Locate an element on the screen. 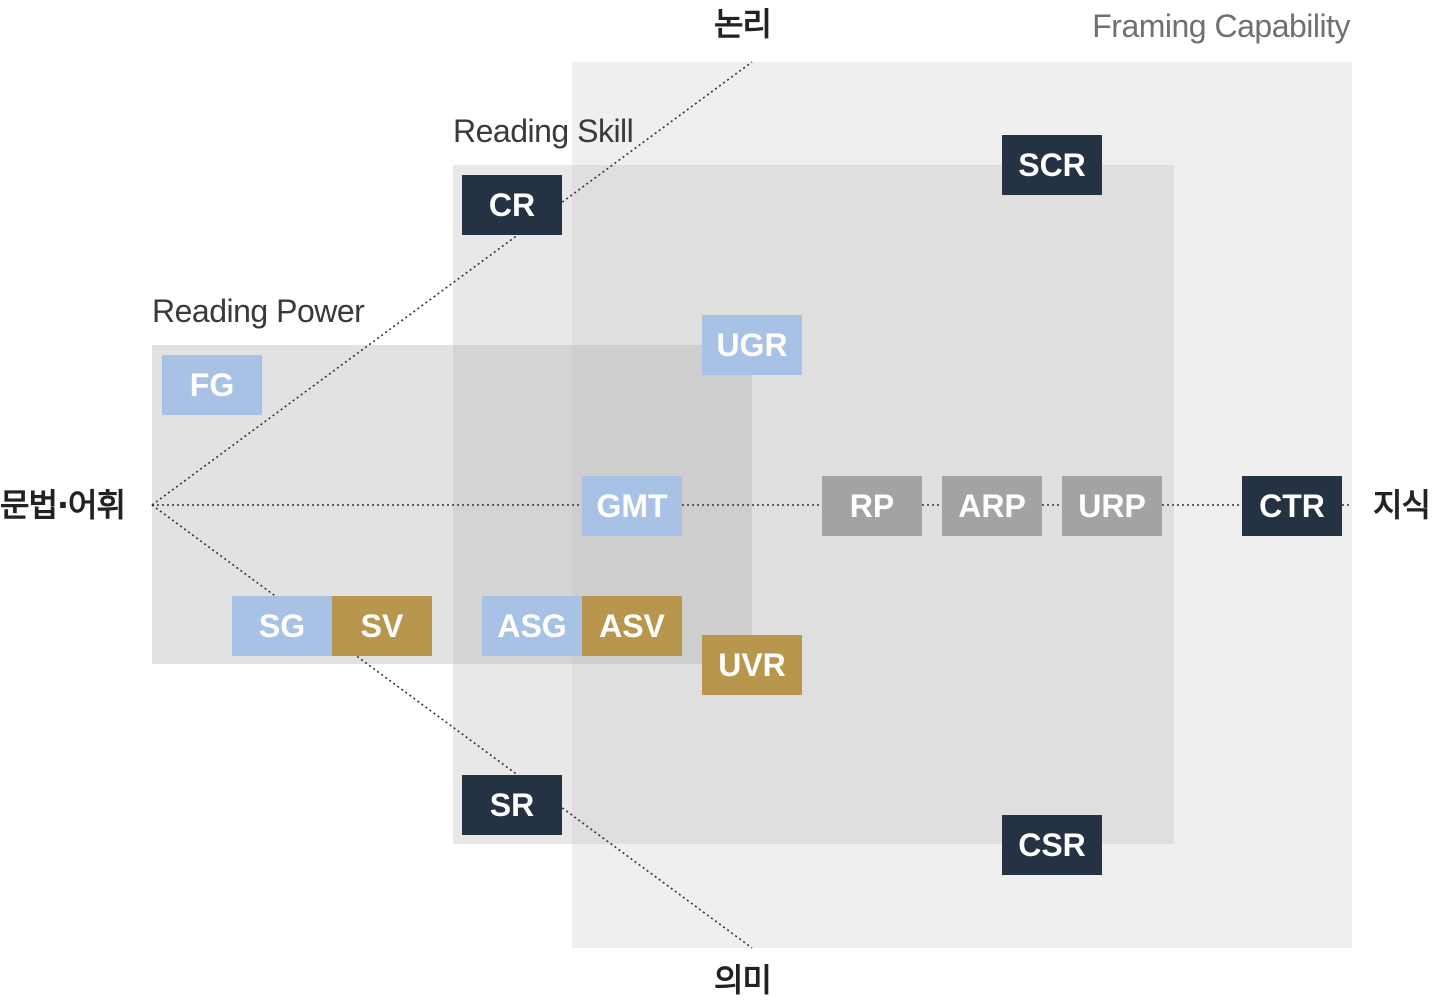 This screenshot has height=1007, width=1436. box-sv: SV is located at coordinates (382, 626).